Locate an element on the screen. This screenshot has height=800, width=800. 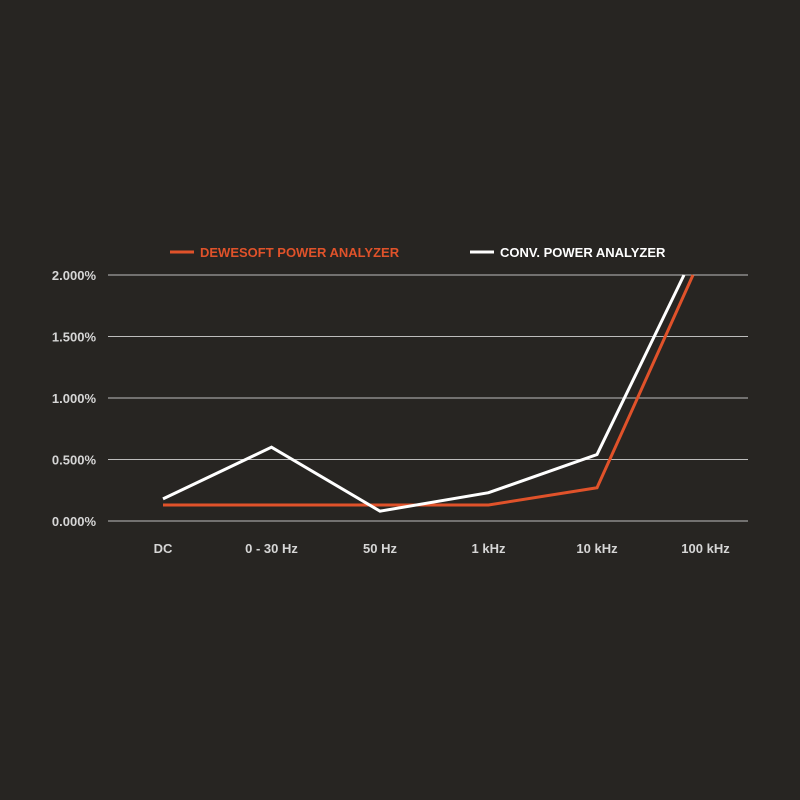
x-tick-label: 50 Hz is located at coordinates (380, 548).